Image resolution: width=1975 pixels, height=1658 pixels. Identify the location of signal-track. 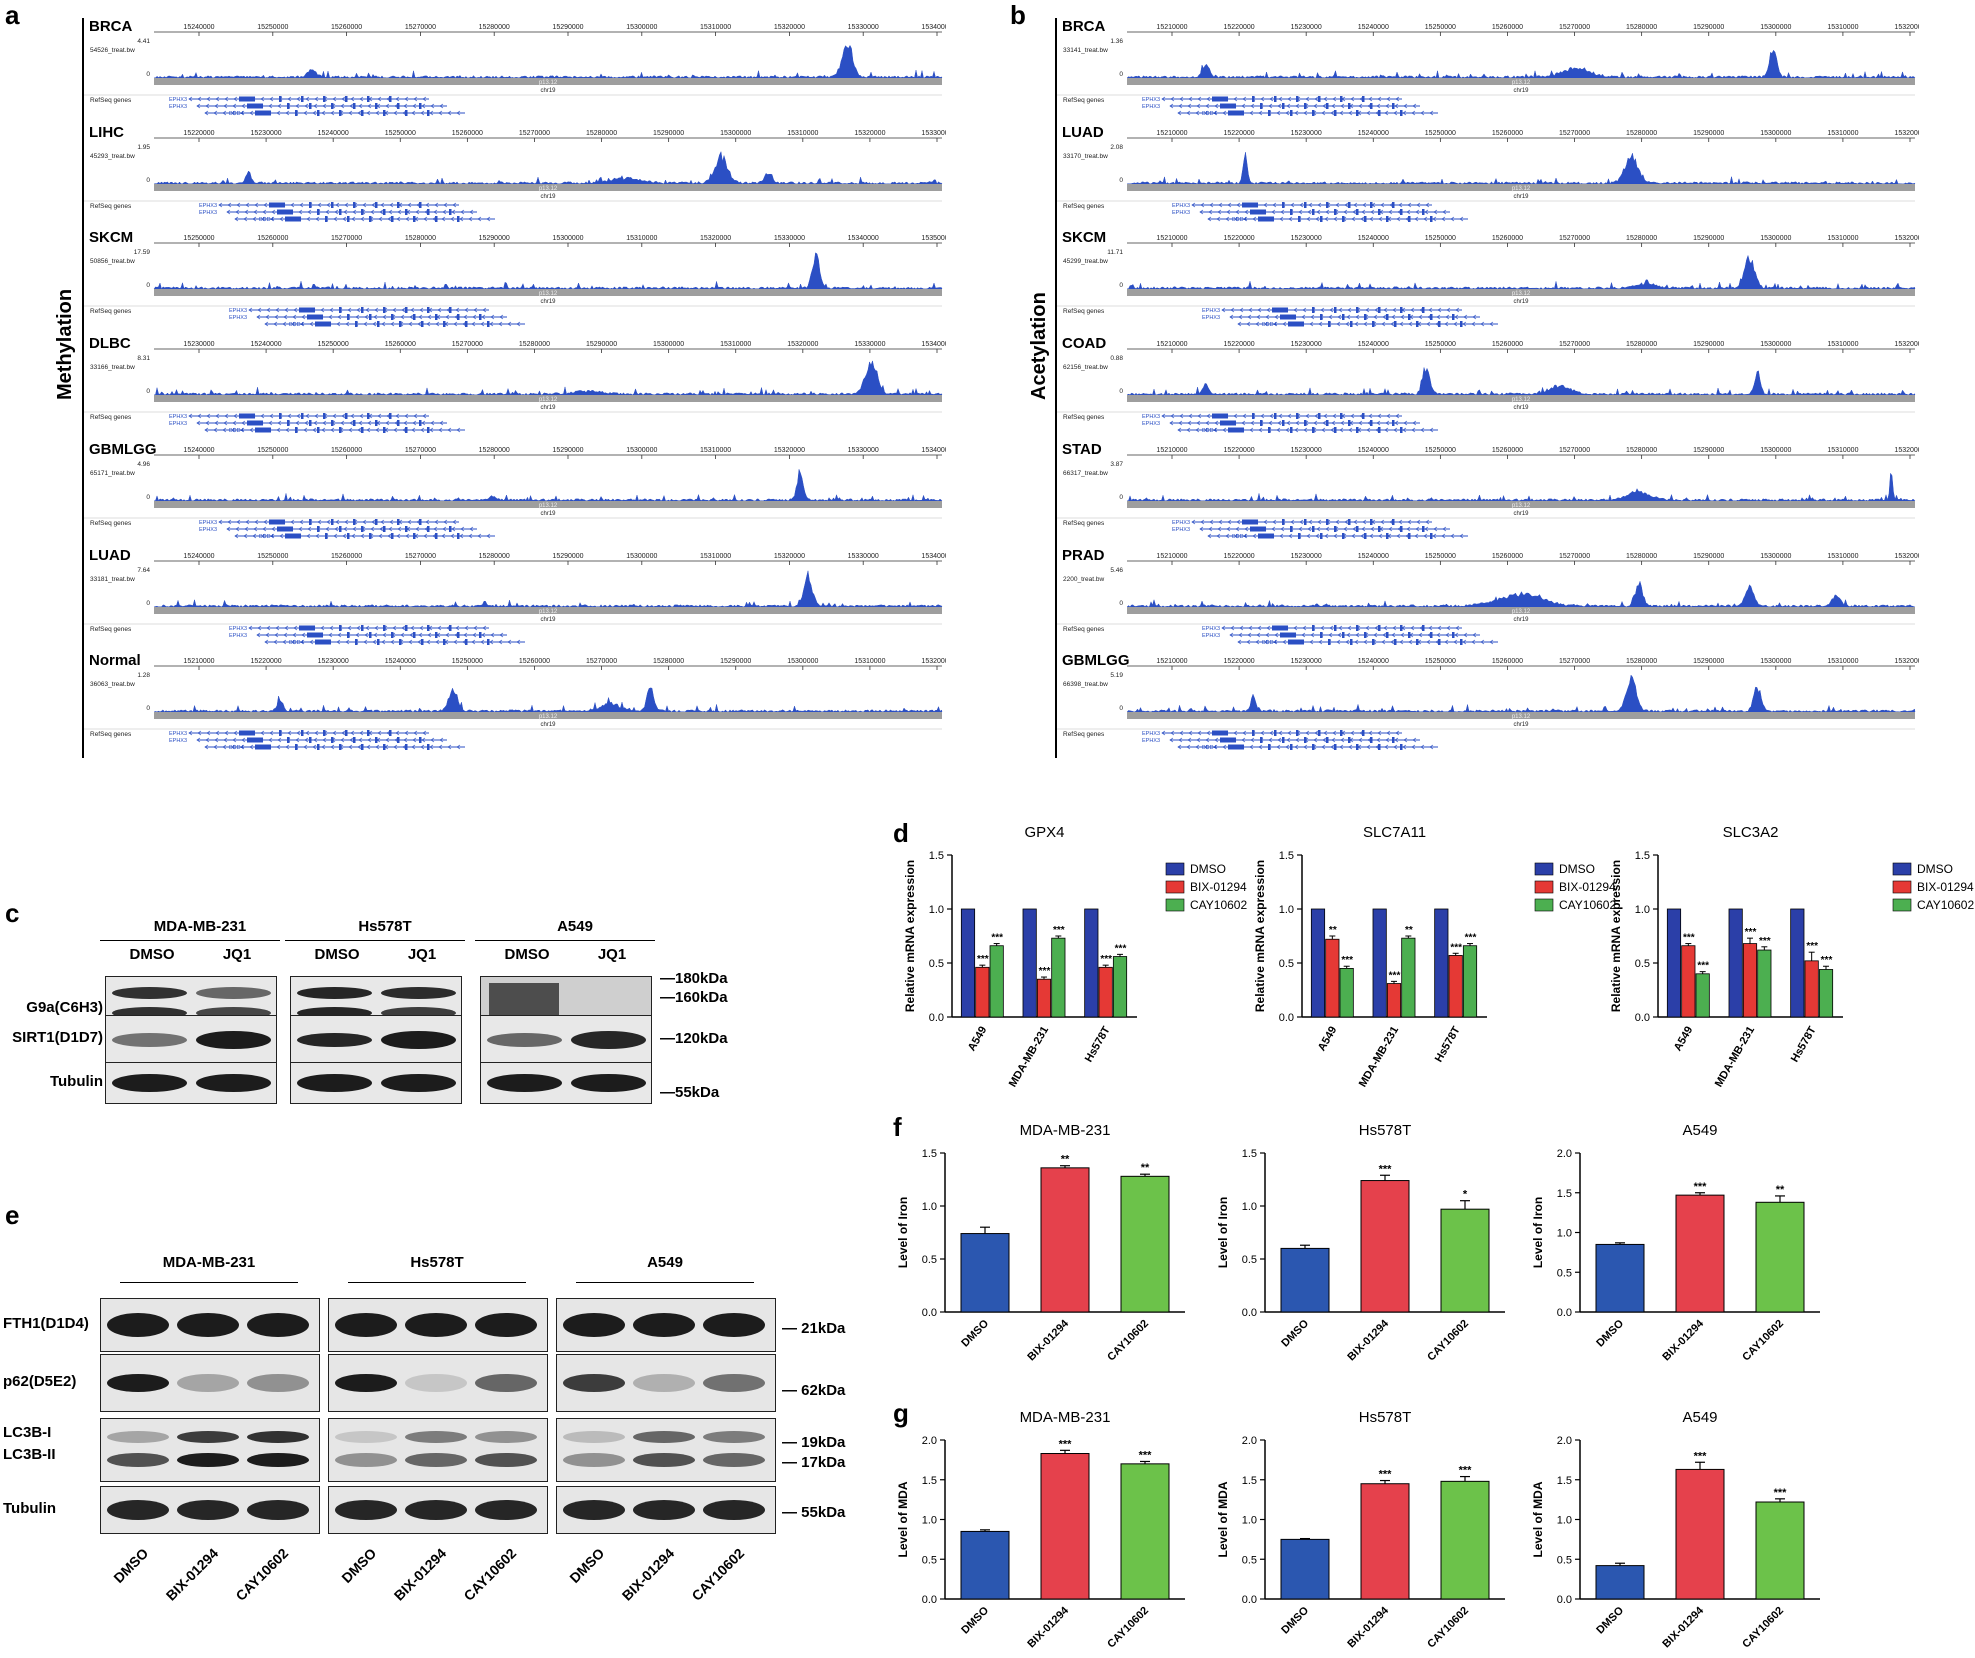
(1521, 64).